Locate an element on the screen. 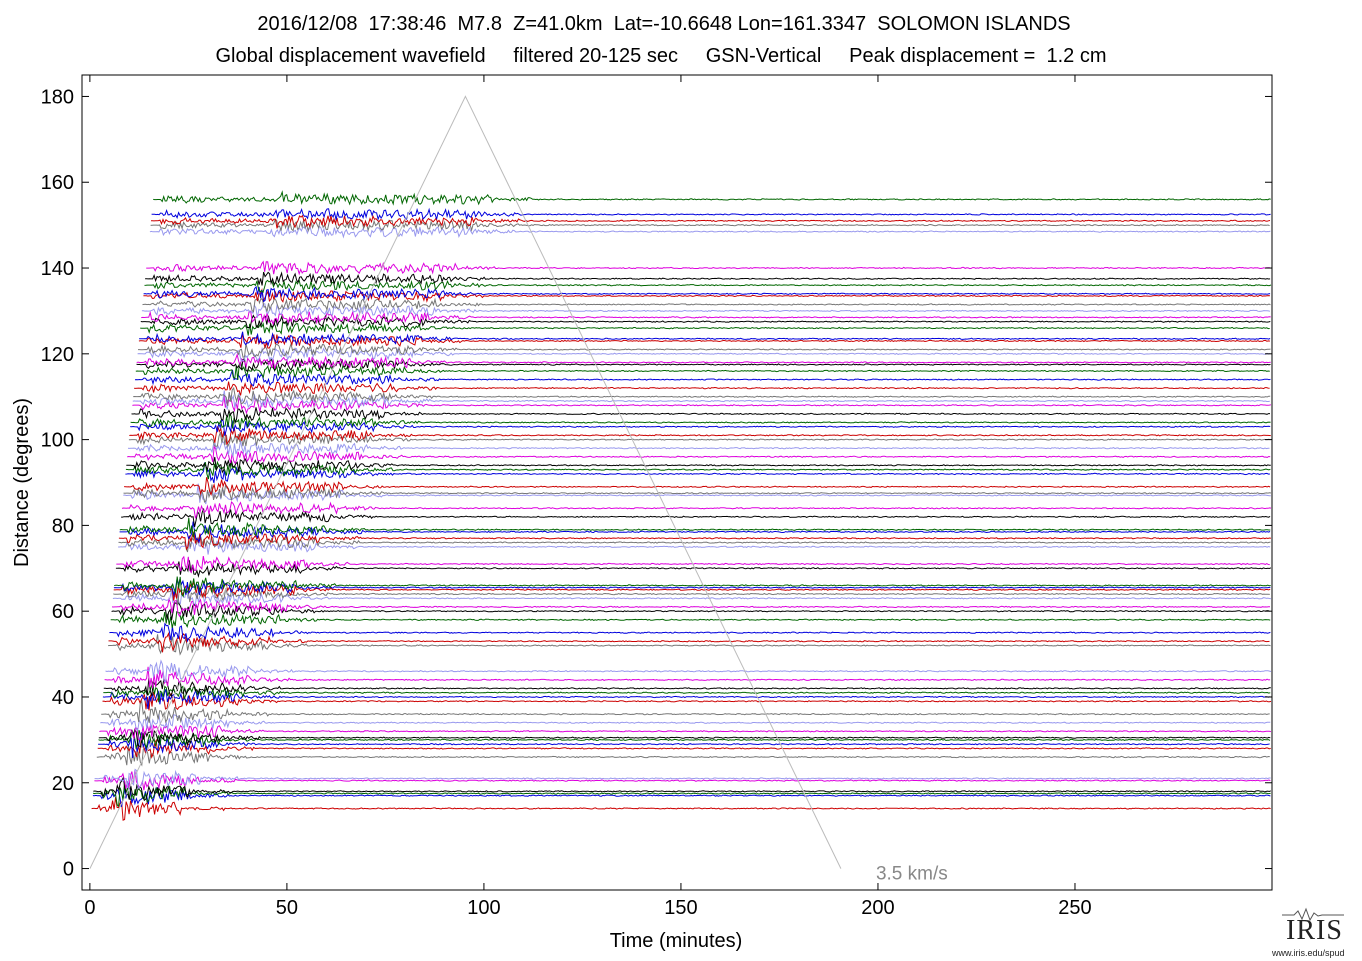 The width and height of the screenshot is (1362, 961). y-tick-label: 0 is located at coordinates (68, 870).